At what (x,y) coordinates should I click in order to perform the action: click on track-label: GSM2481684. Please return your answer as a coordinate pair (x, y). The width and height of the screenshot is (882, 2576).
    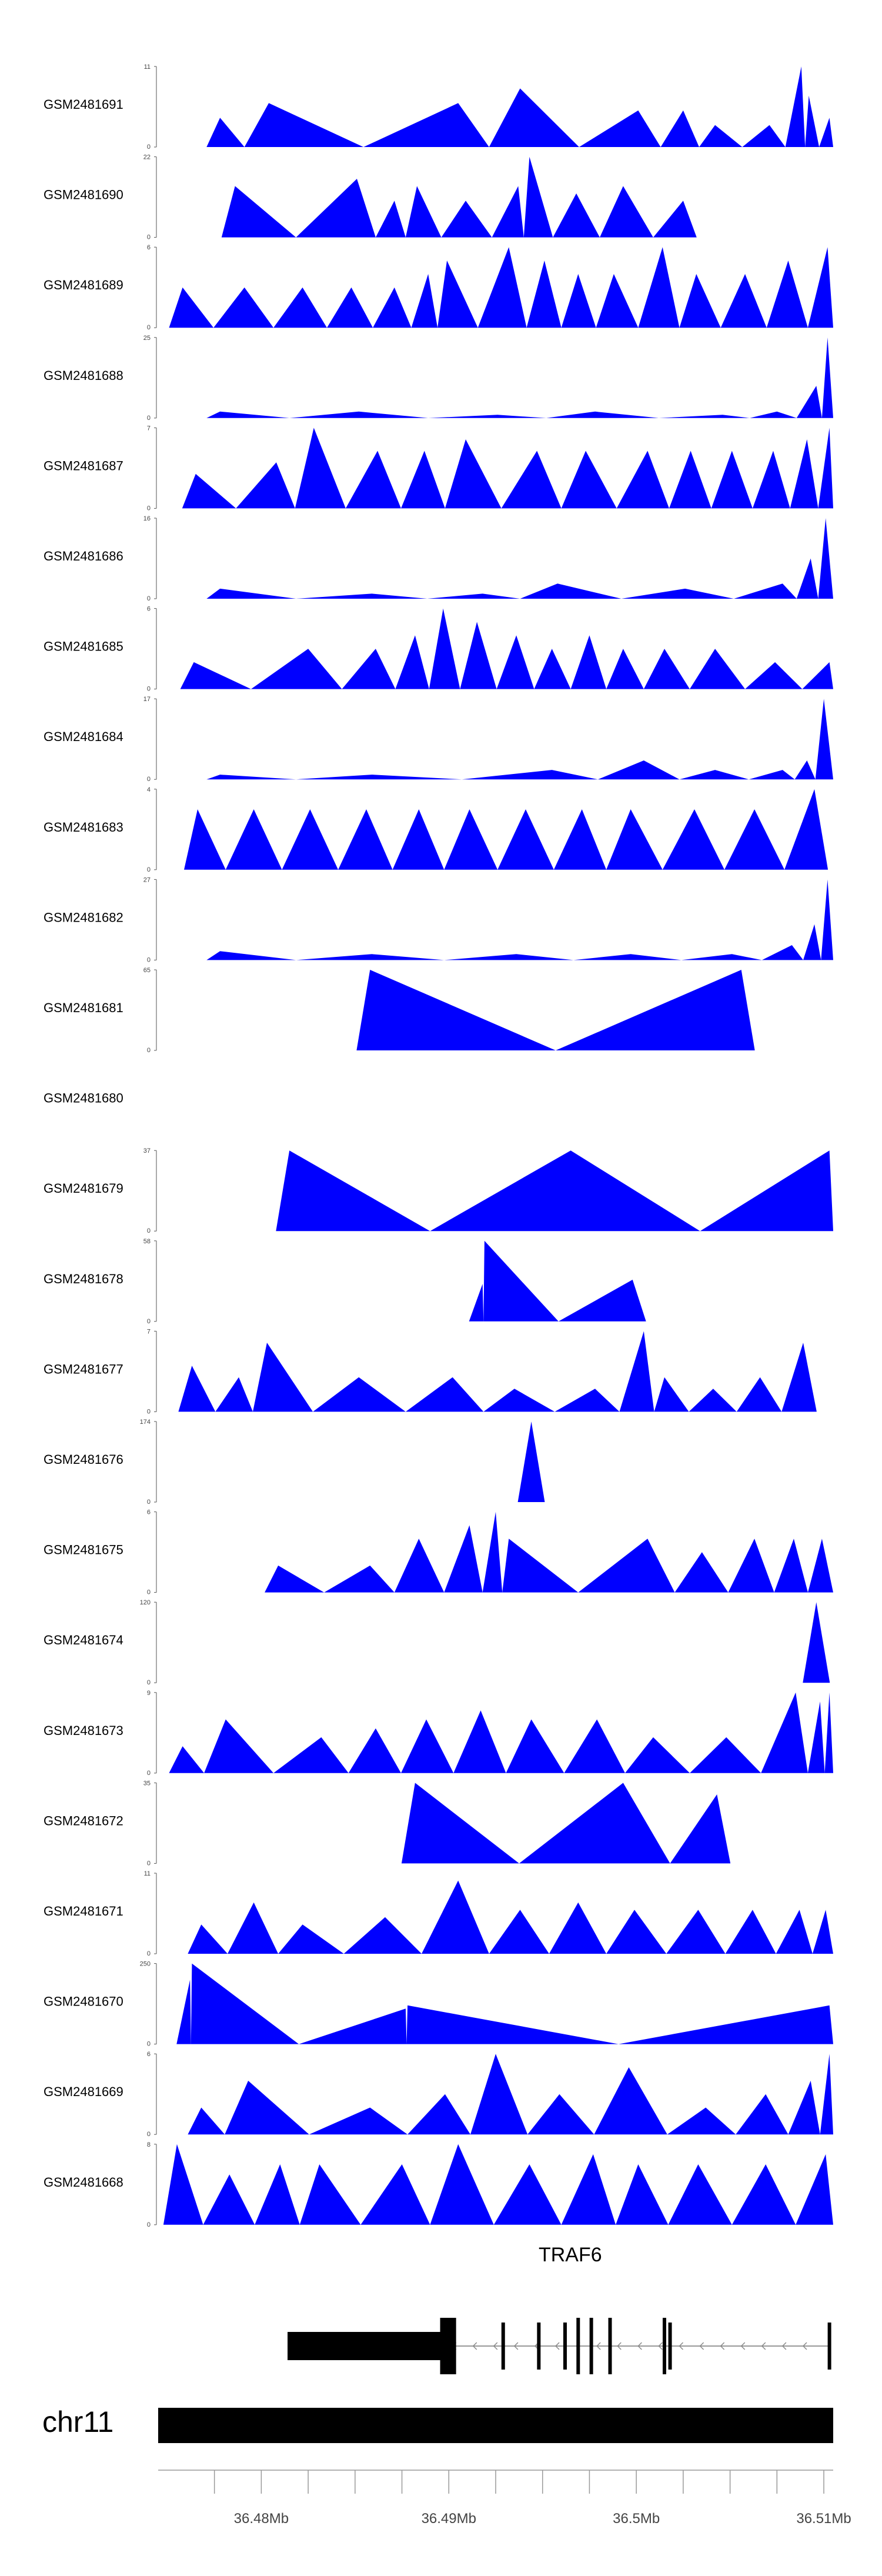
    Looking at the image, I should click on (83, 736).